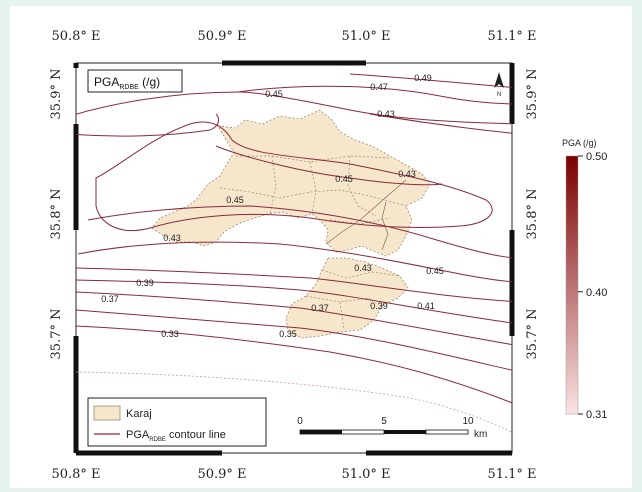  I want to click on colorbar-tick-label: 0.31, so click(596, 415).